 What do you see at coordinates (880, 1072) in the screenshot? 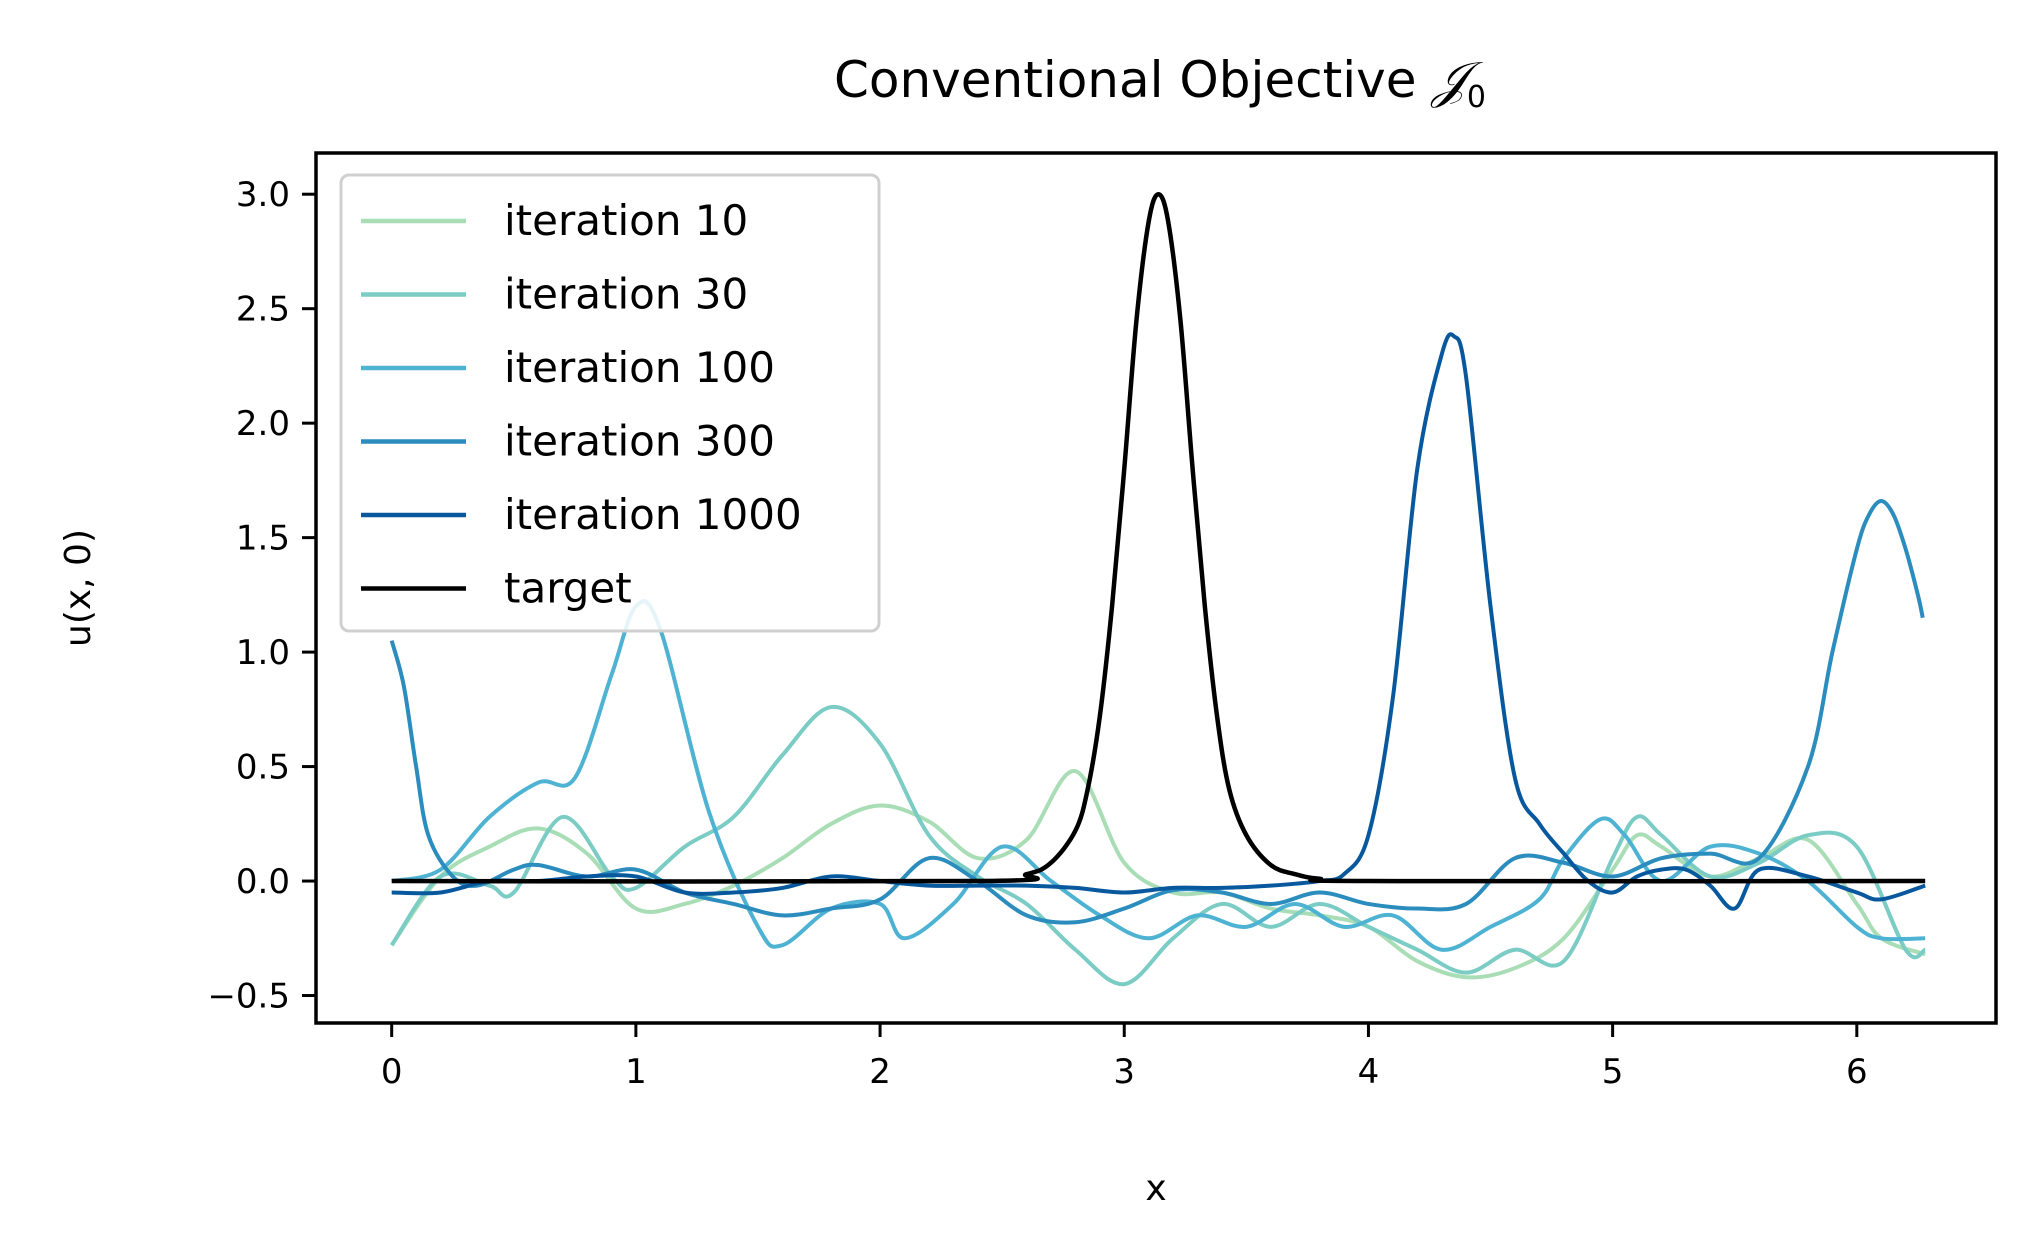
I see `x-tick-label: 2` at bounding box center [880, 1072].